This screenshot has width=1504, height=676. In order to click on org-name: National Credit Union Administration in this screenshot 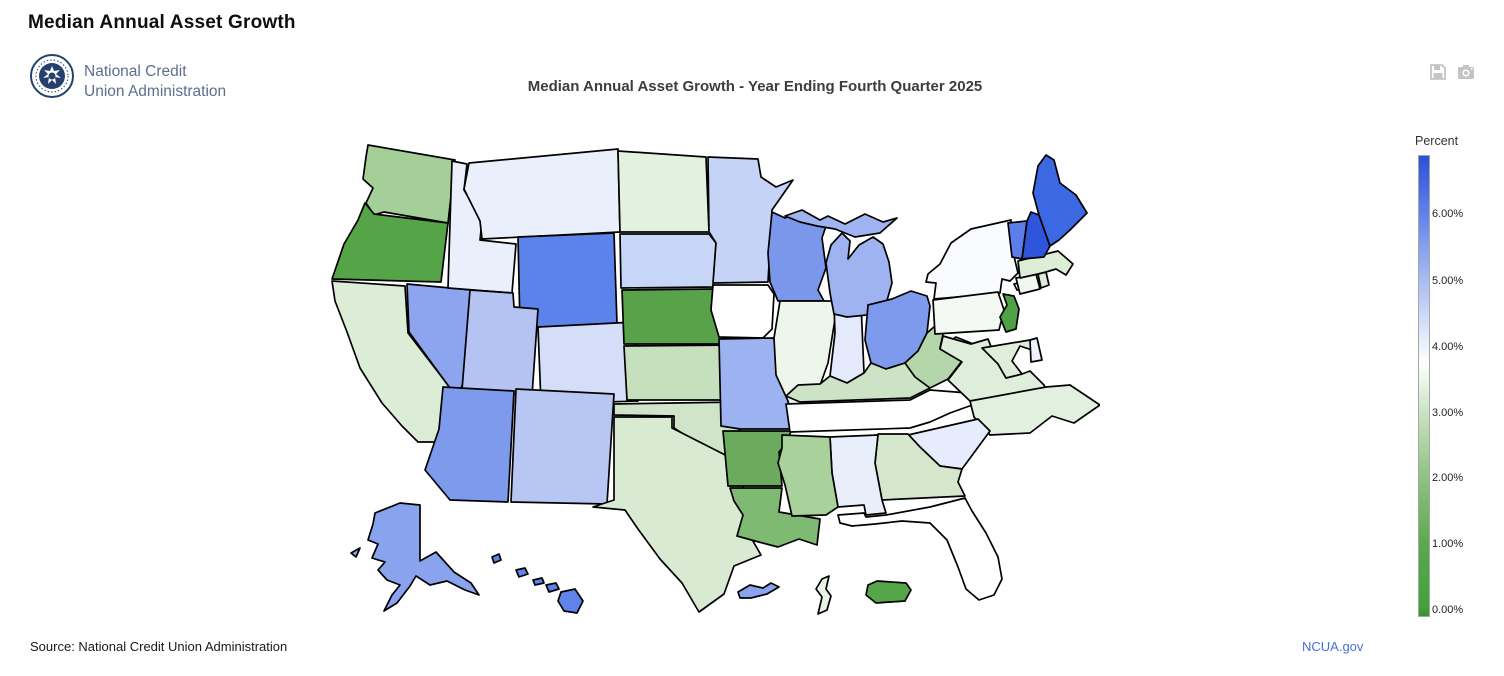, I will do `click(155, 82)`.